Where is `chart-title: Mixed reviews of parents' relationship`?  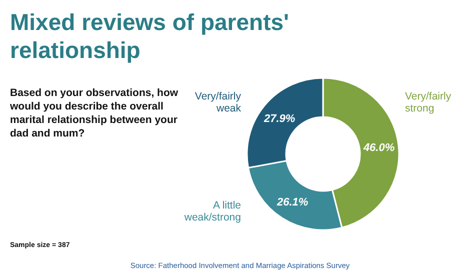
chart-title: Mixed reviews of parents' relationship is located at coordinates (150, 36).